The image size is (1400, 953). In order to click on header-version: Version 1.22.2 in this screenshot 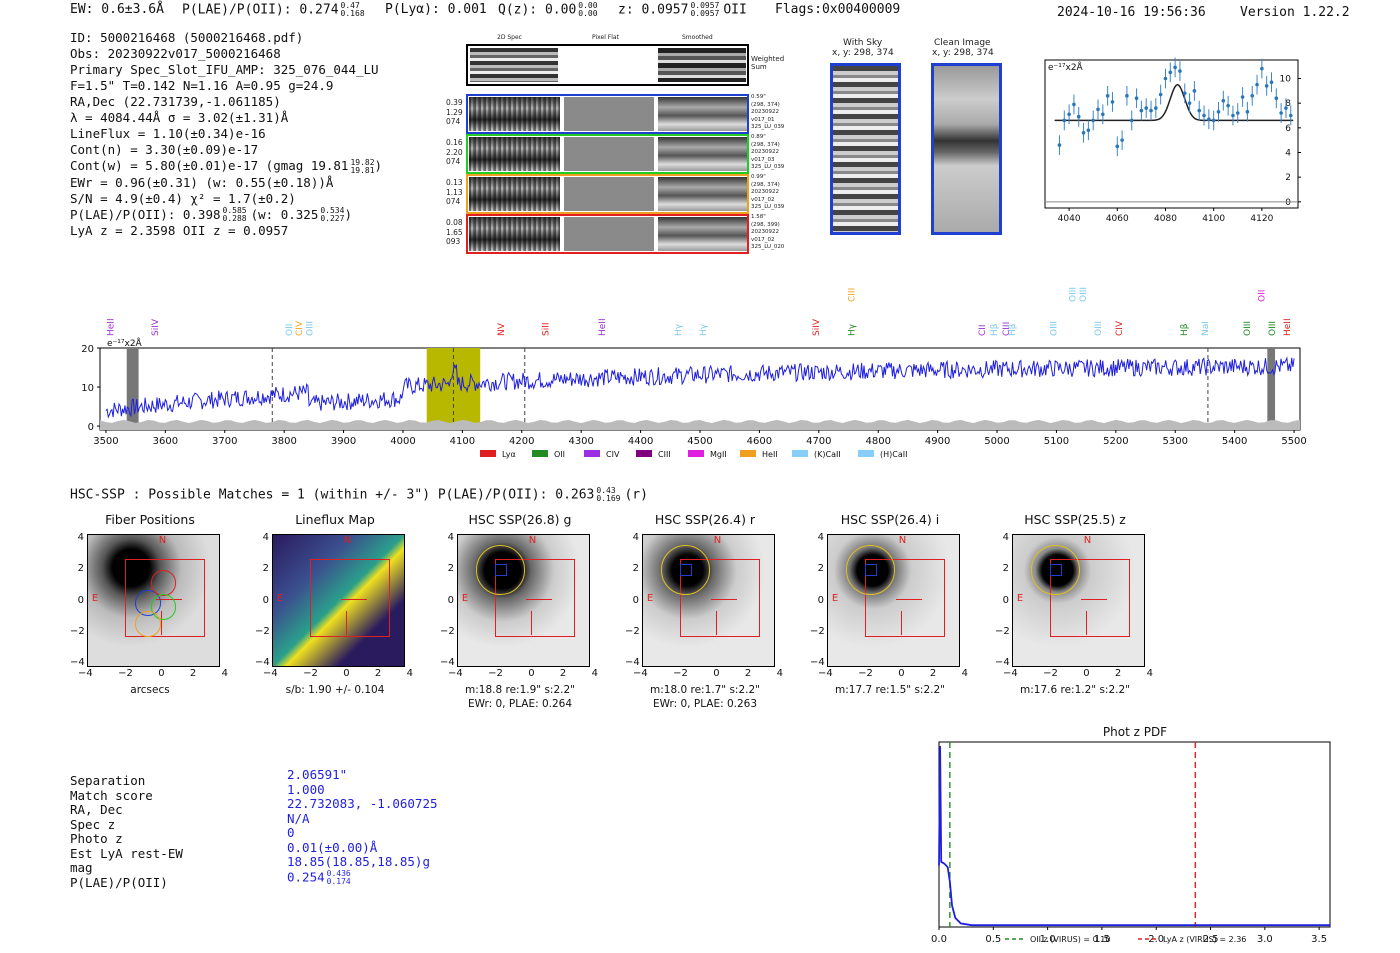, I will do `click(1295, 12)`.